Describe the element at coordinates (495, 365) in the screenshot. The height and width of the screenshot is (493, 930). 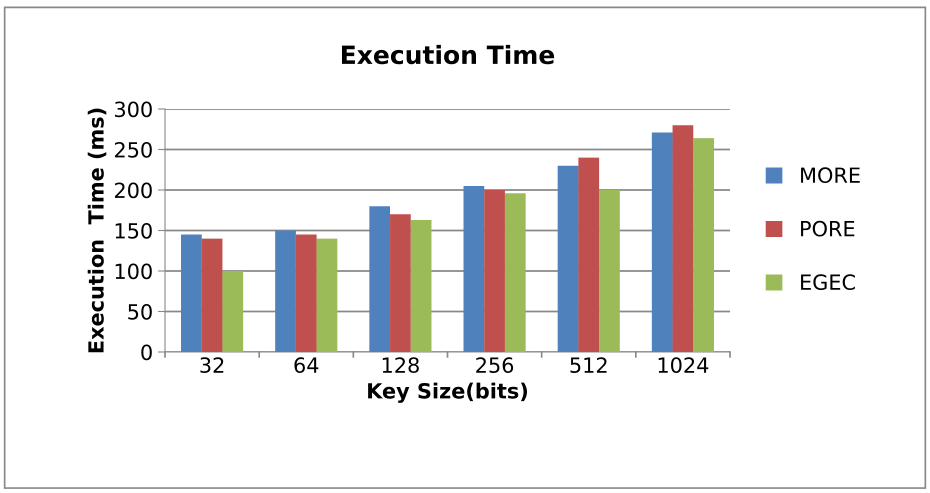
I see `x-tick-label: 256` at that location.